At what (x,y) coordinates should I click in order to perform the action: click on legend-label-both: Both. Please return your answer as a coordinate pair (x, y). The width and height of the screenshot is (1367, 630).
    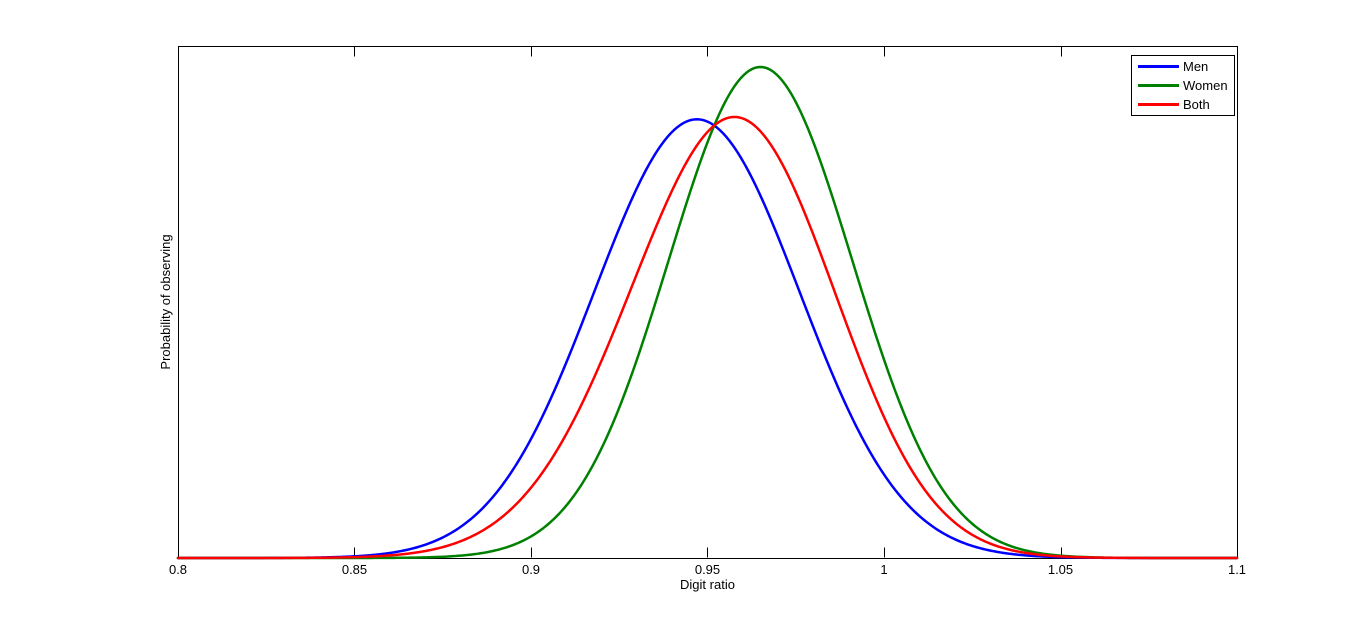
    Looking at the image, I should click on (1196, 104).